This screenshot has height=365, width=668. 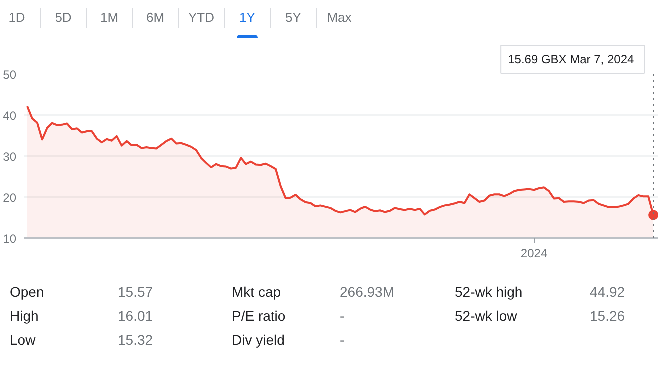 What do you see at coordinates (136, 316) in the screenshot?
I see `text: 16.01` at bounding box center [136, 316].